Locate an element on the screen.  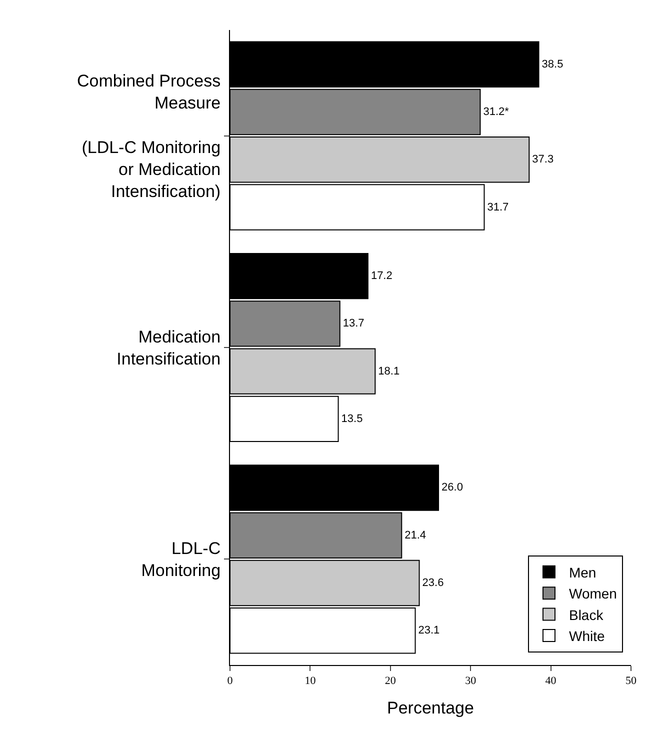
data-label: 38.5 is located at coordinates (553, 64).